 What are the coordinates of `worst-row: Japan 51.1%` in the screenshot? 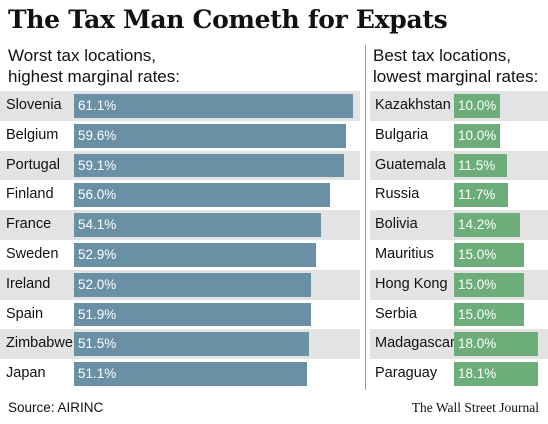 It's located at (180, 374).